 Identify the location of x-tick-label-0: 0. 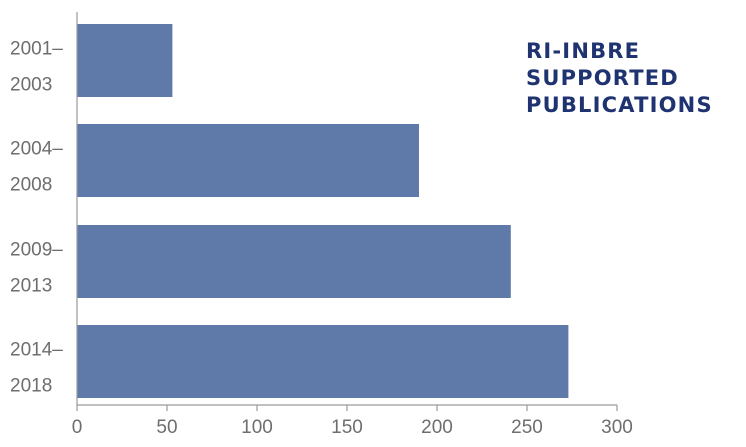
(77, 427).